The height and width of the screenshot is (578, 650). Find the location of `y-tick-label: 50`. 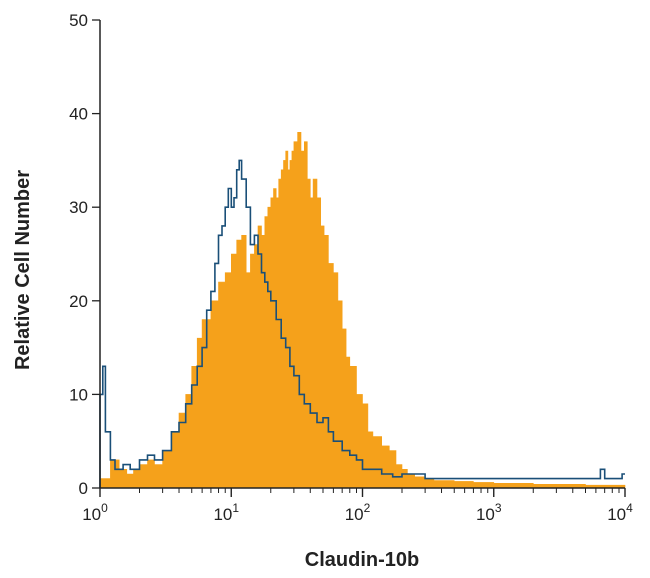

y-tick-label: 50 is located at coordinates (78, 20).